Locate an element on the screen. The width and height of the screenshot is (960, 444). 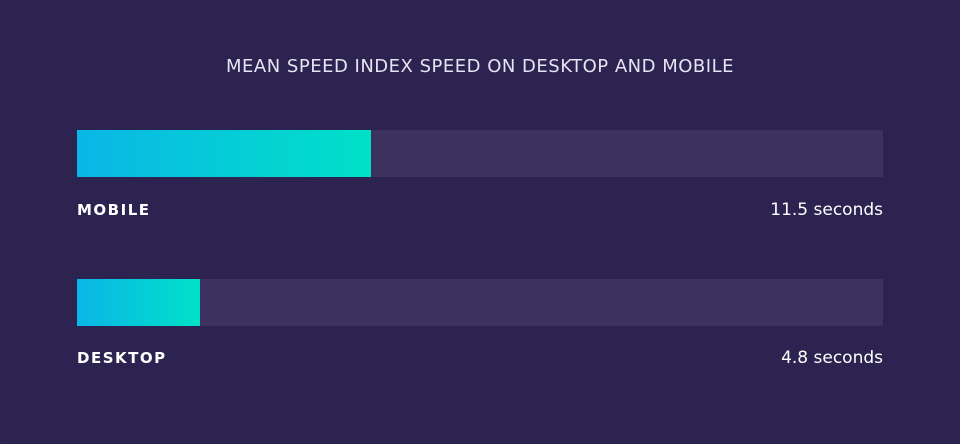
bar-track-mobile is located at coordinates (480, 153).